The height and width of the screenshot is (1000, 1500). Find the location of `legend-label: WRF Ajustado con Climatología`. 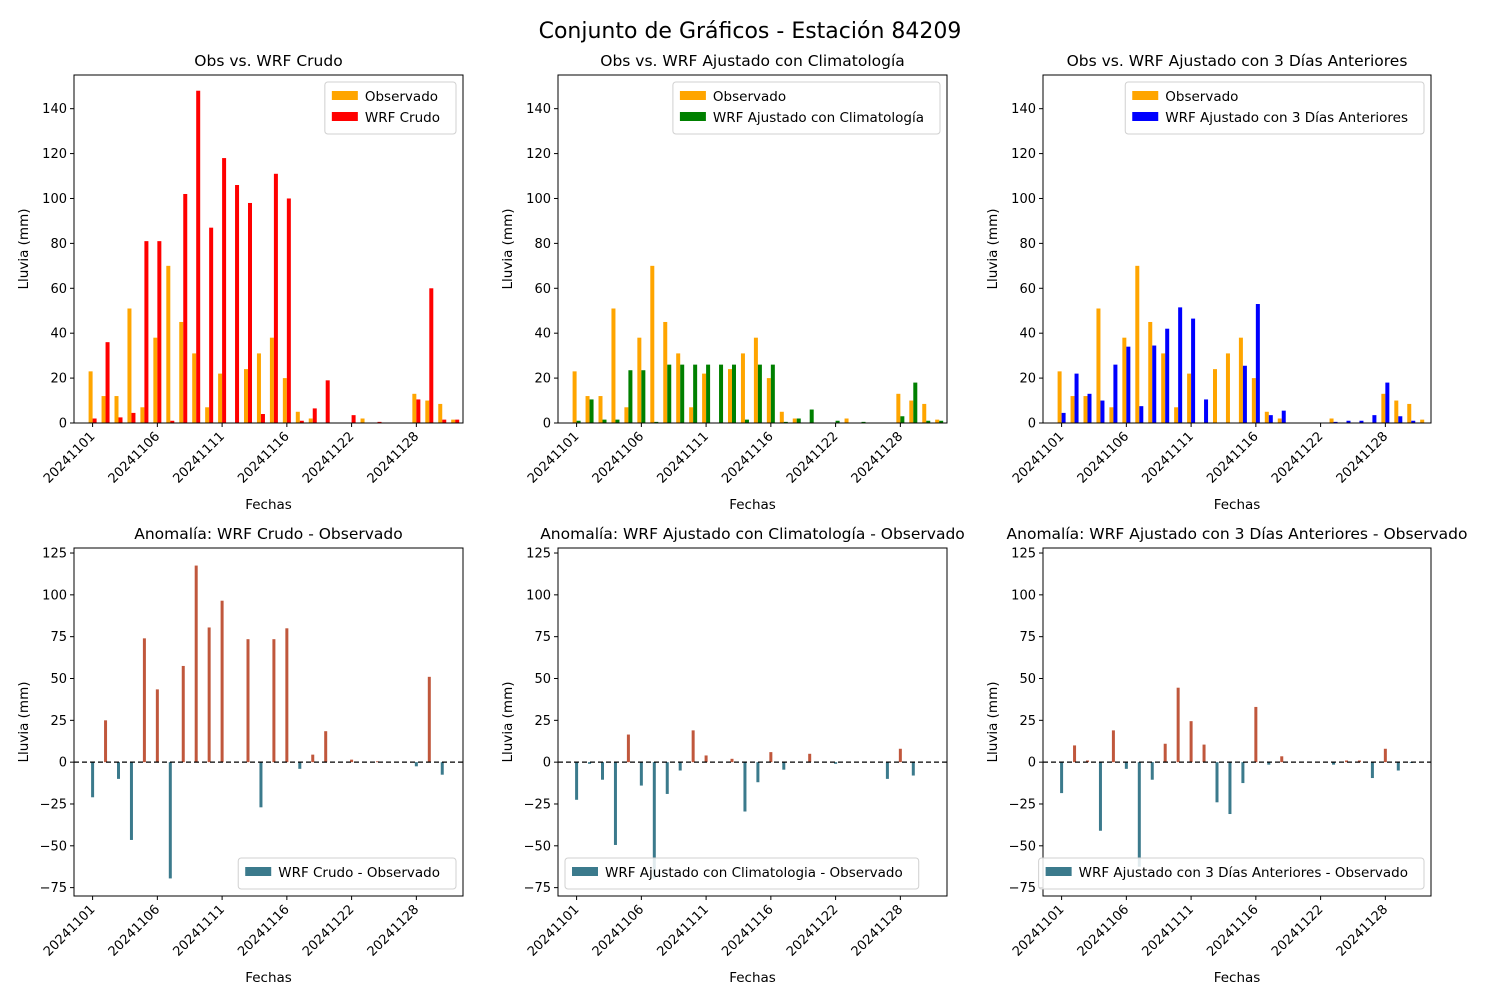

legend-label: WRF Ajustado con Climatología is located at coordinates (818, 118).